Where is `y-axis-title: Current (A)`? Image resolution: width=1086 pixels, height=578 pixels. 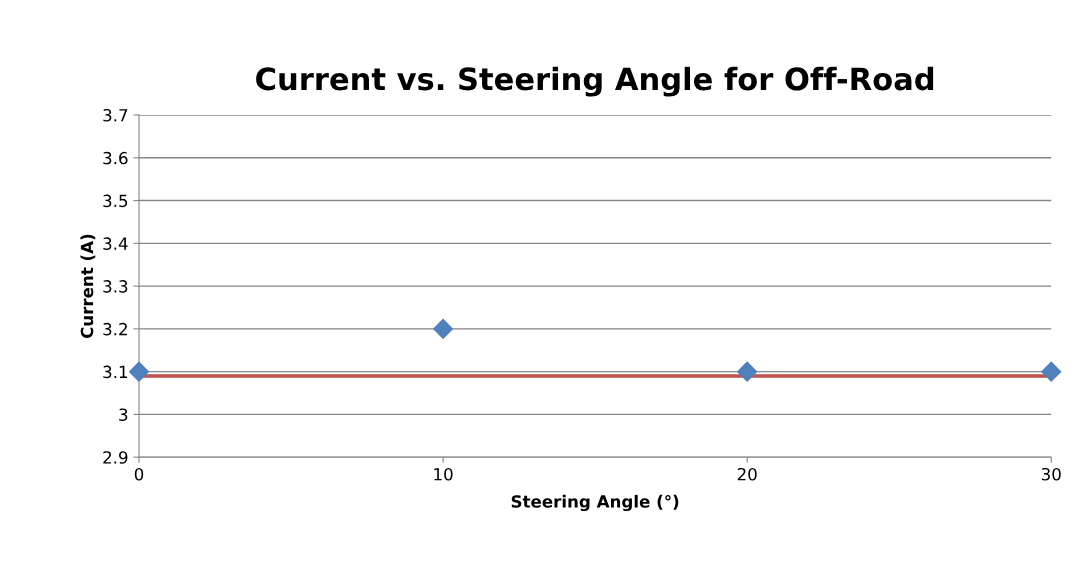 y-axis-title: Current (A) is located at coordinates (88, 286).